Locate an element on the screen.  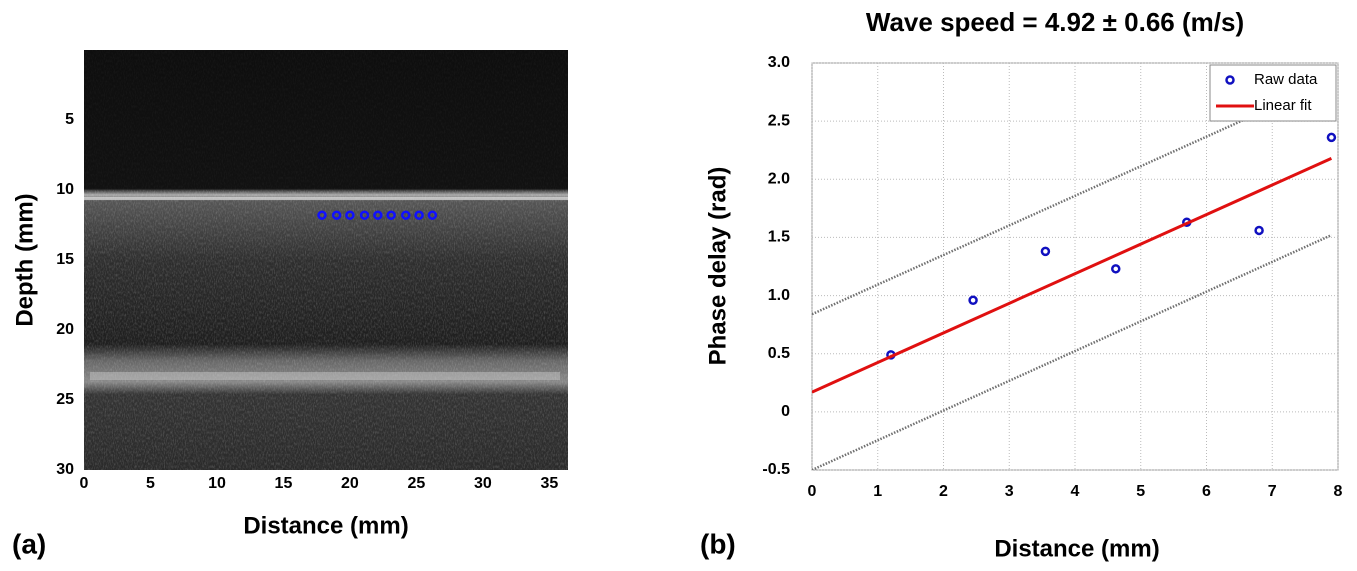
panel-label: (b) is located at coordinates (718, 543).